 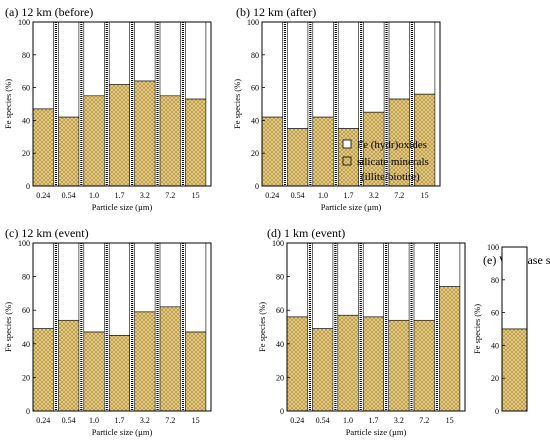 I want to click on legend-silicate-label-line2: (illite/biotite), so click(x=390, y=177).